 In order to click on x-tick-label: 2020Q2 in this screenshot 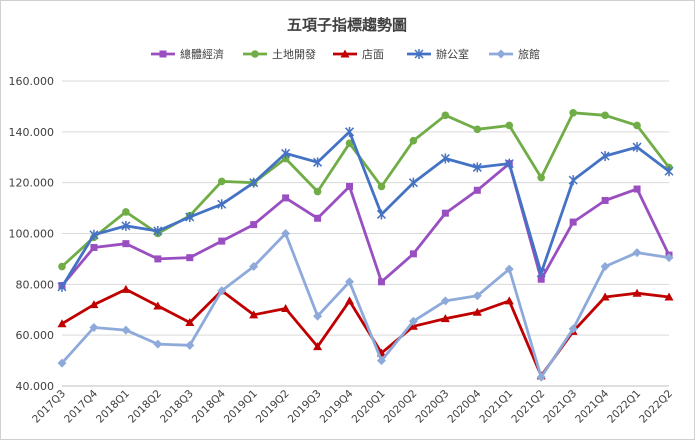, I will do `click(401, 407)`.